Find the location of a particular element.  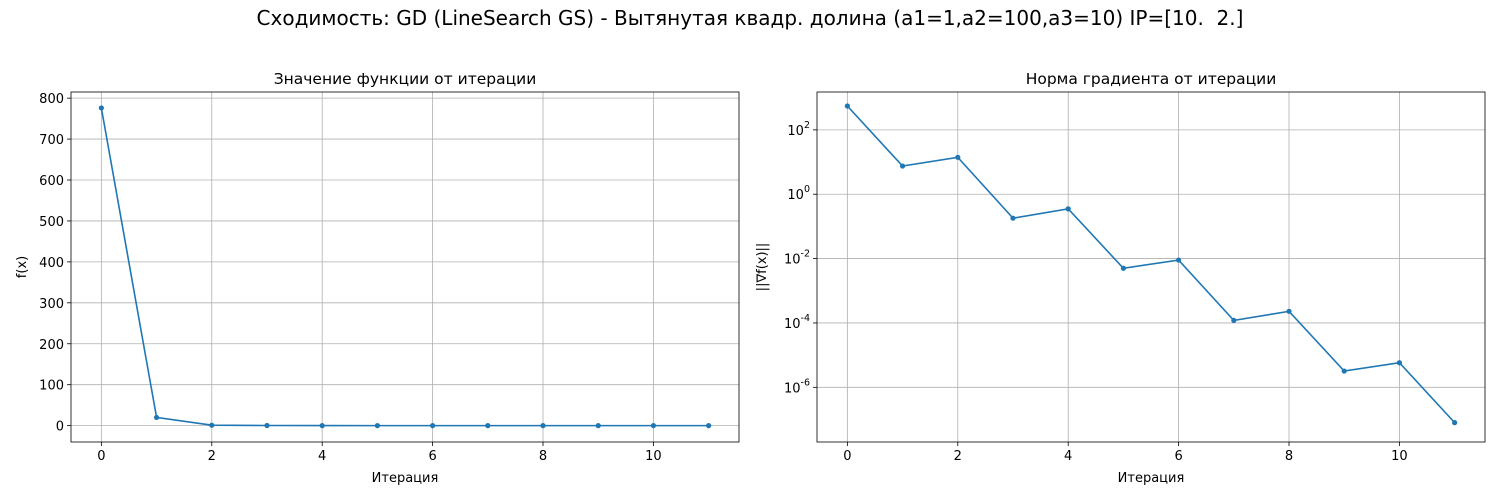

y-tick-label: 10⁻² is located at coordinates (797, 258).